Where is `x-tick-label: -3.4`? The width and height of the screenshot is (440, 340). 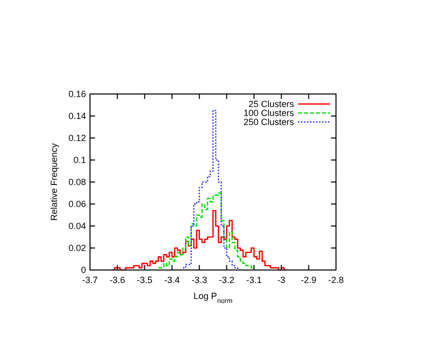
x-tick-label: -3.4 is located at coordinates (172, 280).